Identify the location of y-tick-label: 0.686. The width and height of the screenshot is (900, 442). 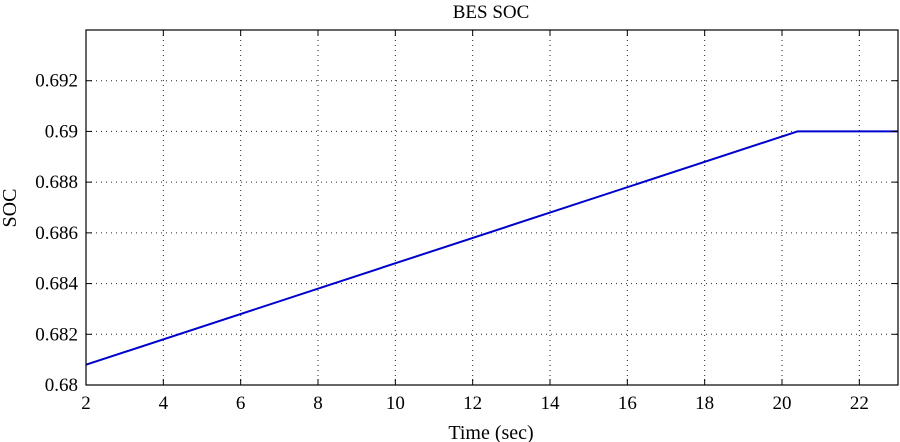
(56, 233).